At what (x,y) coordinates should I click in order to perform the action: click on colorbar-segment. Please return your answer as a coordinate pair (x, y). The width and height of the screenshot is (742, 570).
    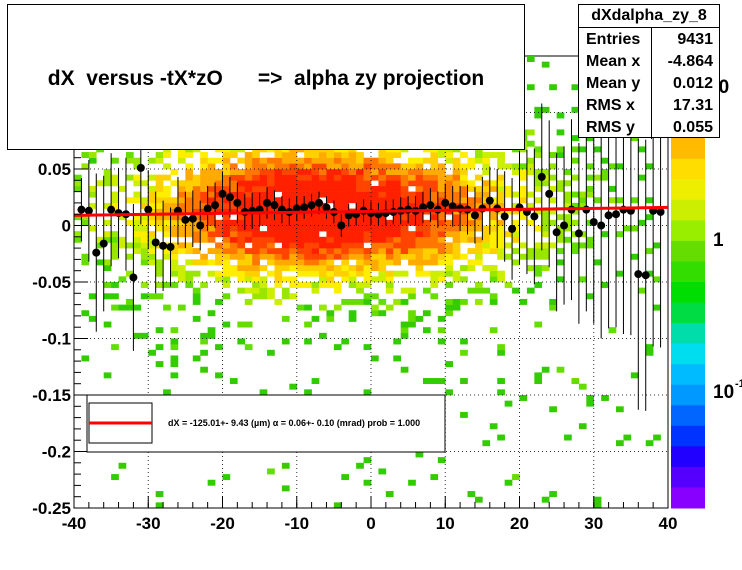
    Looking at the image, I should click on (688, 457).